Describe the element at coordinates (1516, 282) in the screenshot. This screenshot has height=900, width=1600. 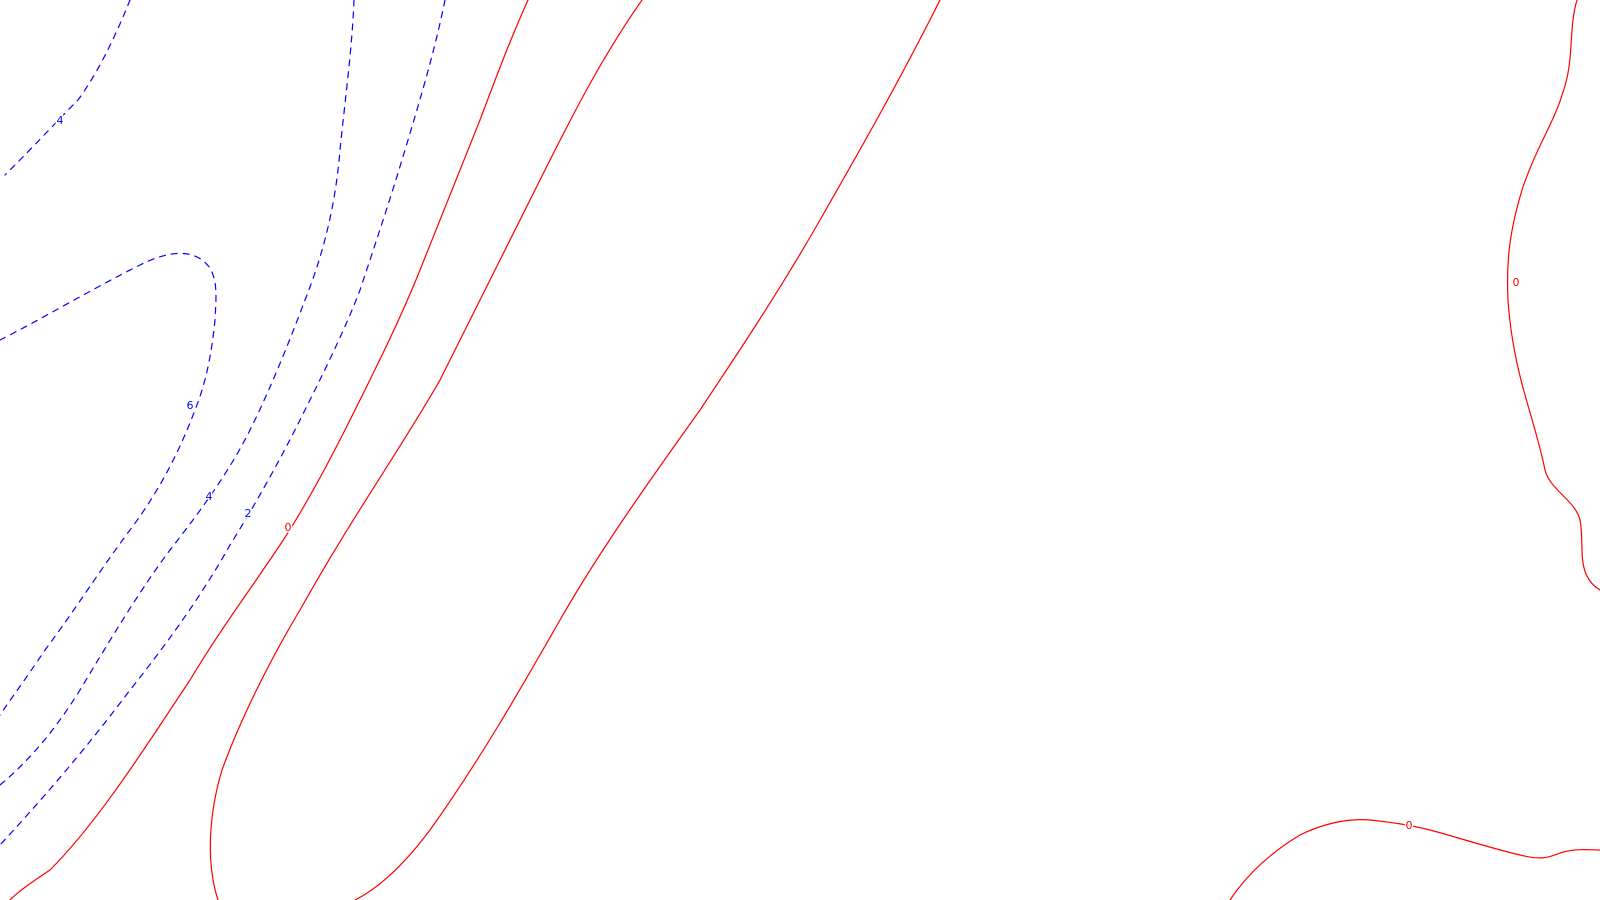
I see `contour-label-zero-right: 0` at that location.